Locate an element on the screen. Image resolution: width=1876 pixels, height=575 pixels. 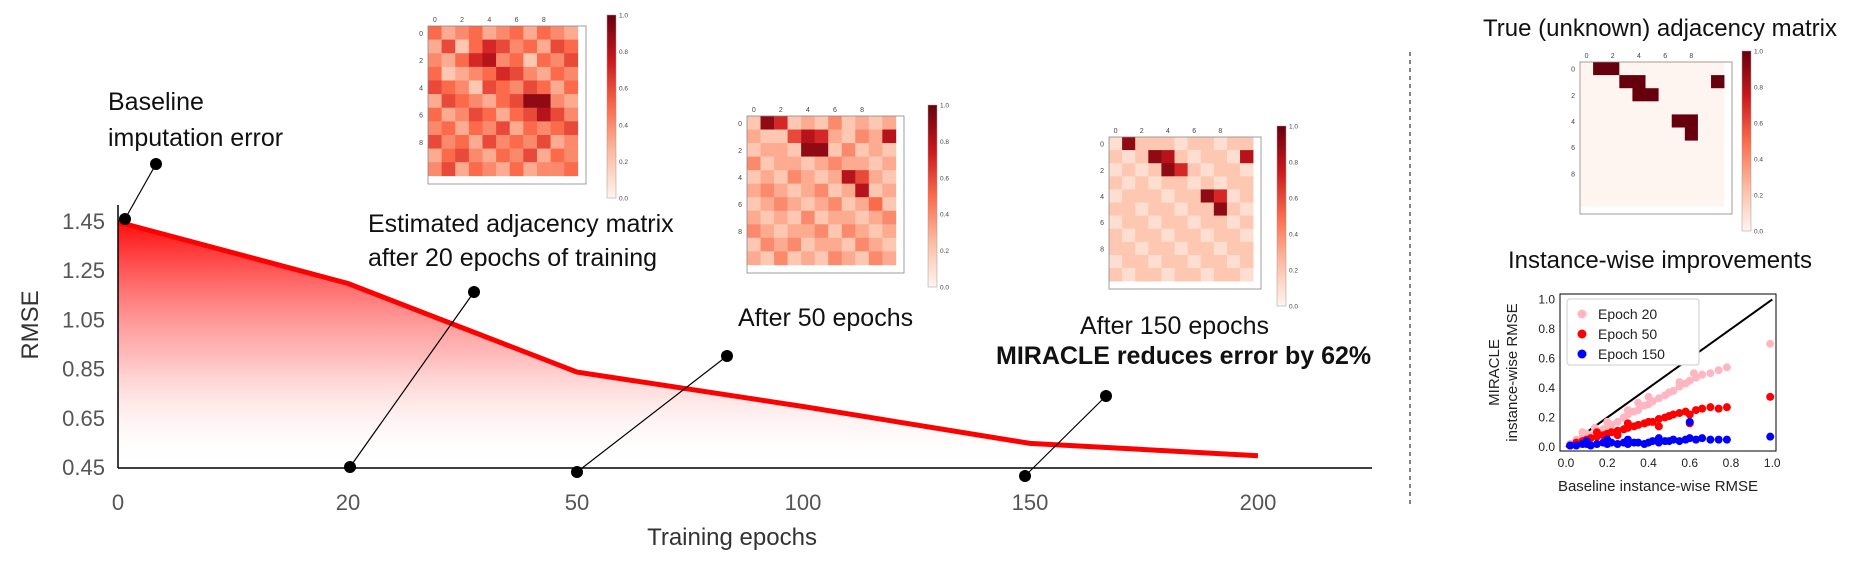
colorbar-tick: 0.8 is located at coordinates (623, 52).